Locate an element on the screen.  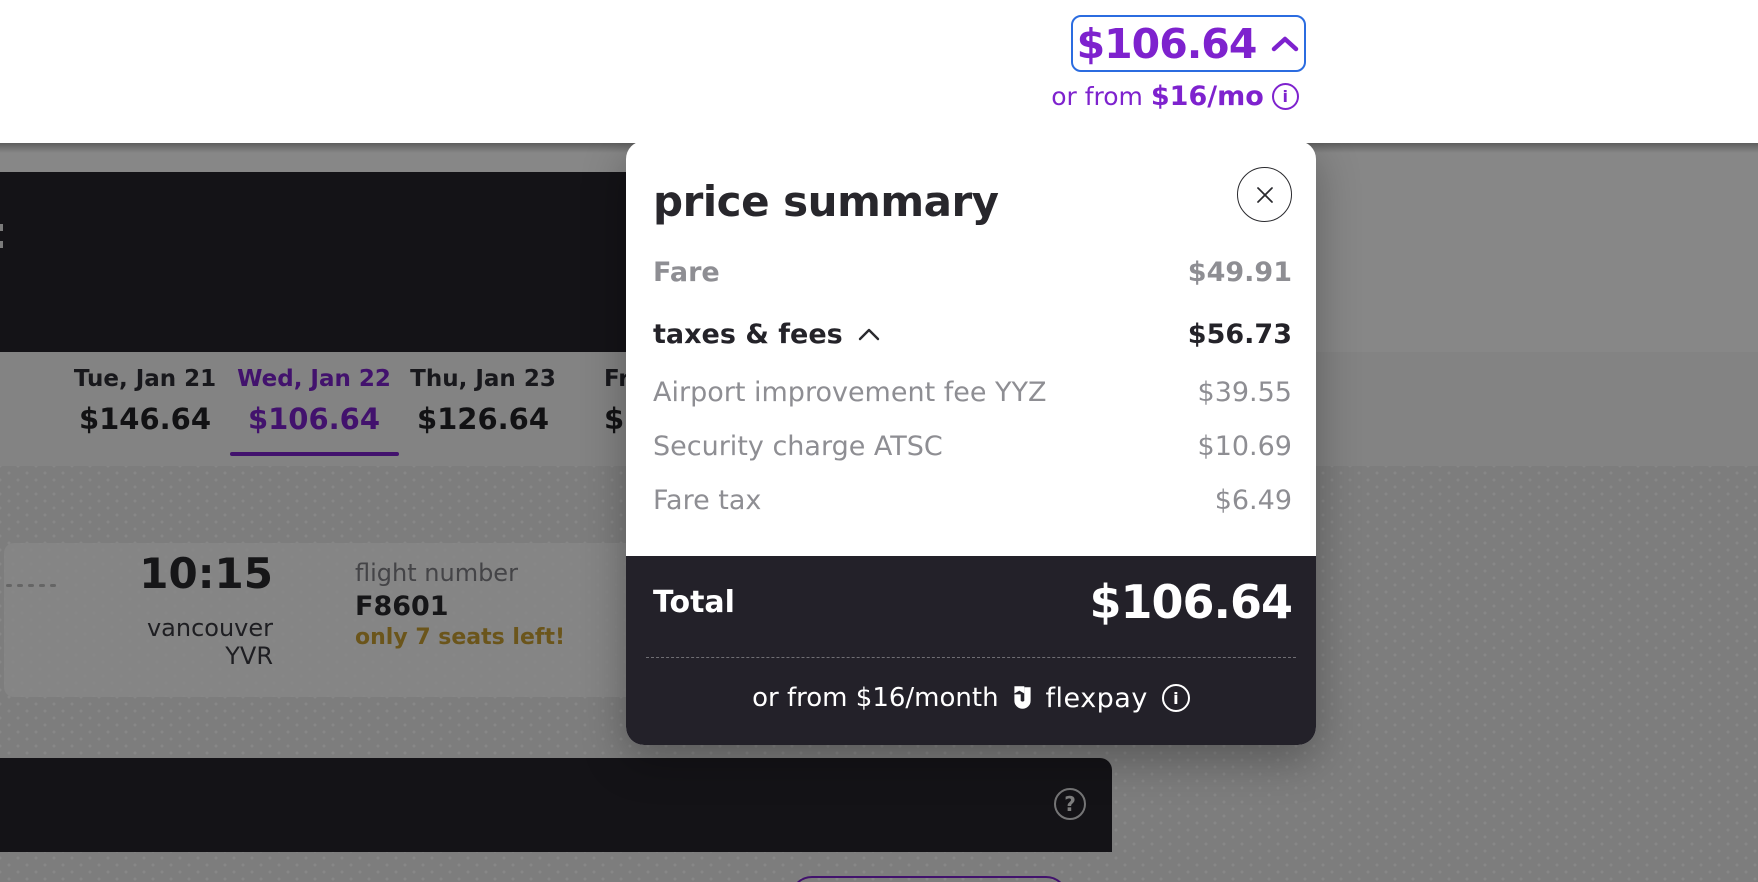
flexpay-logo-icon is located at coordinates (1022, 697).